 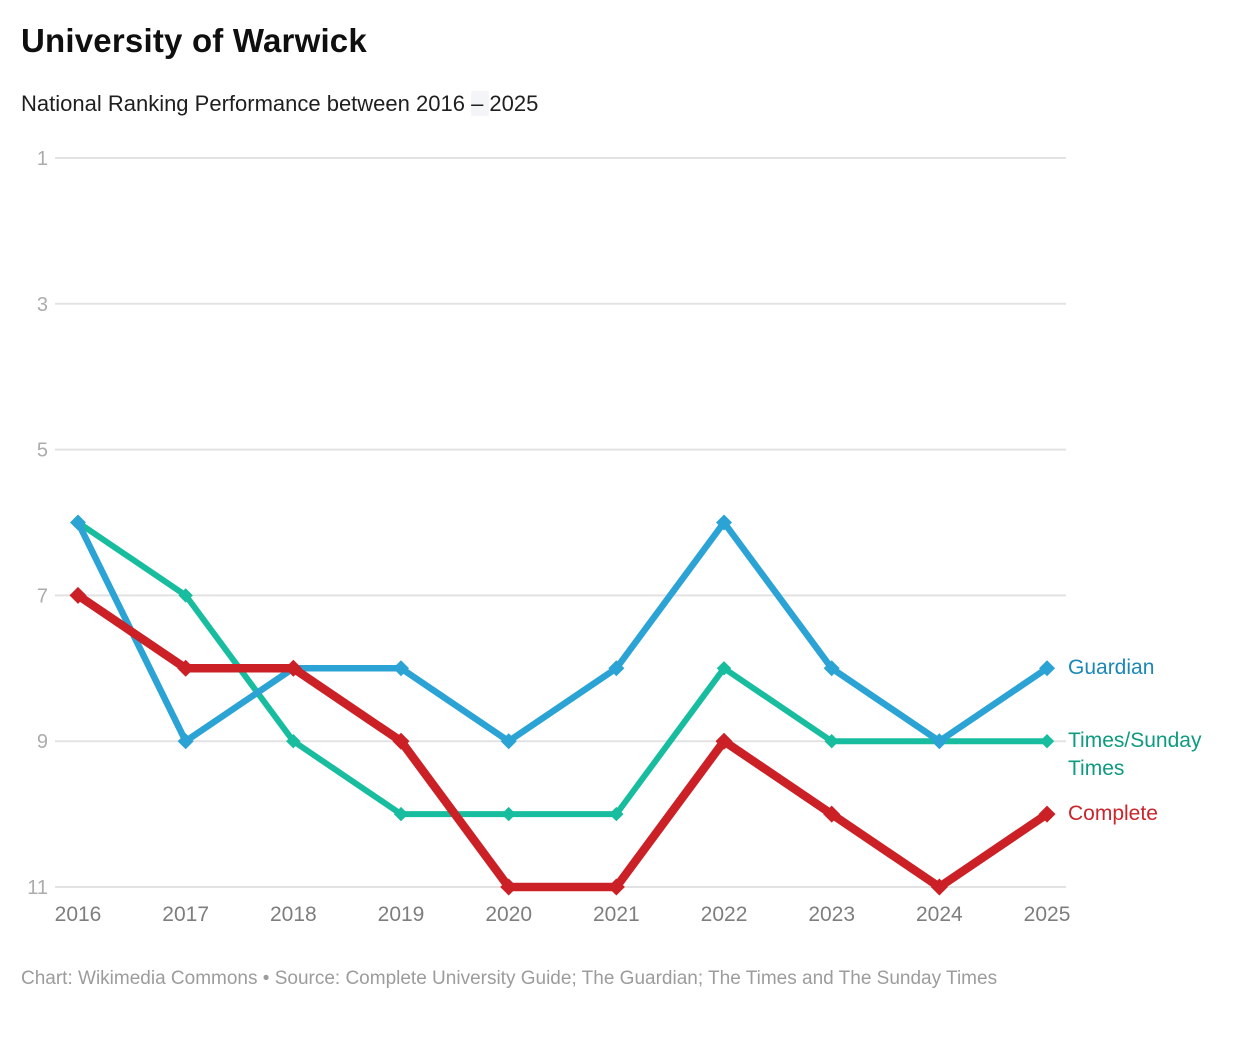 I want to click on legend-label-guardian: Guardian, so click(x=1111, y=667).